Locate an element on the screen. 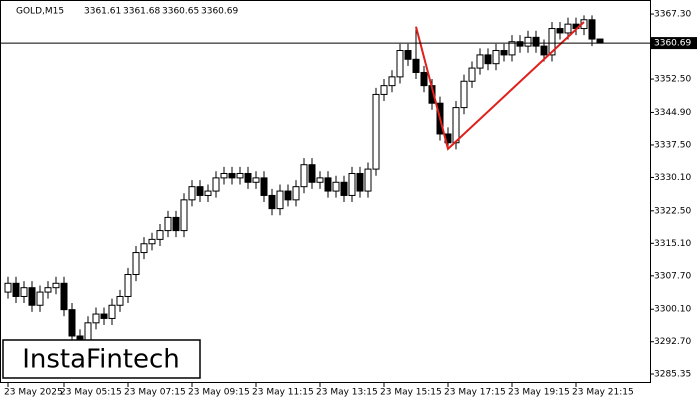 The image size is (700, 400). current-price-box is located at coordinates (674, 43).